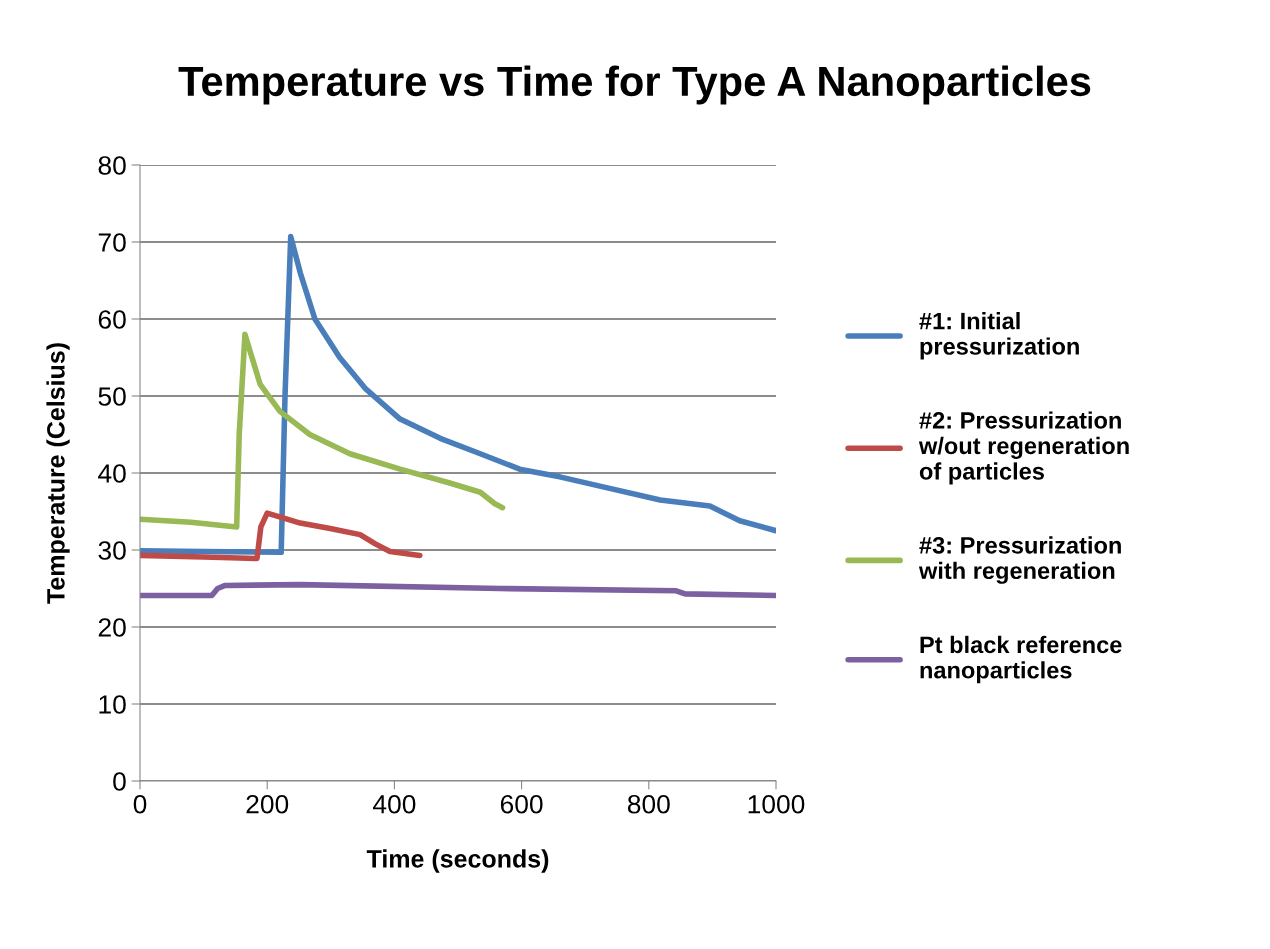  Describe the element at coordinates (634, 85) in the screenshot. I see `chart-title: Temperature vs Time for Type A Nanoparticles` at that location.